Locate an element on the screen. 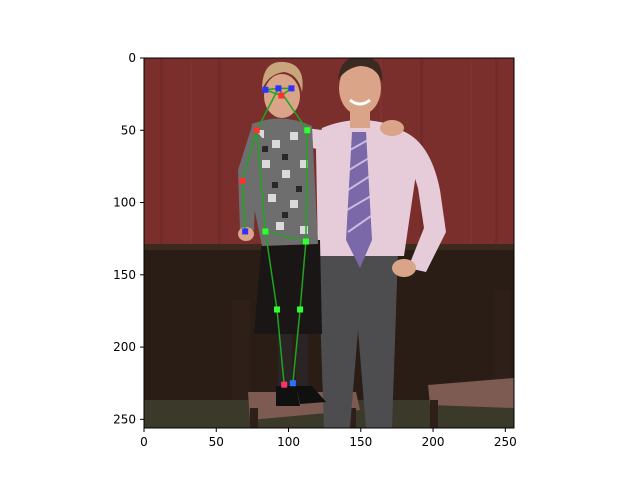 This screenshot has width=640, height=480. x-tick-label: 100 is located at coordinates (288, 442).